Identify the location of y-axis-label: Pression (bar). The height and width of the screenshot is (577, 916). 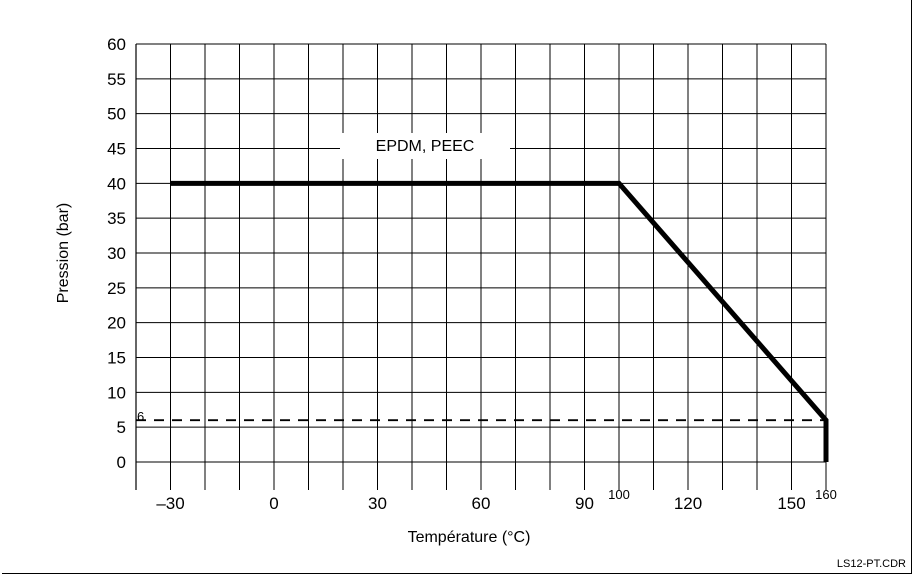
(63, 253).